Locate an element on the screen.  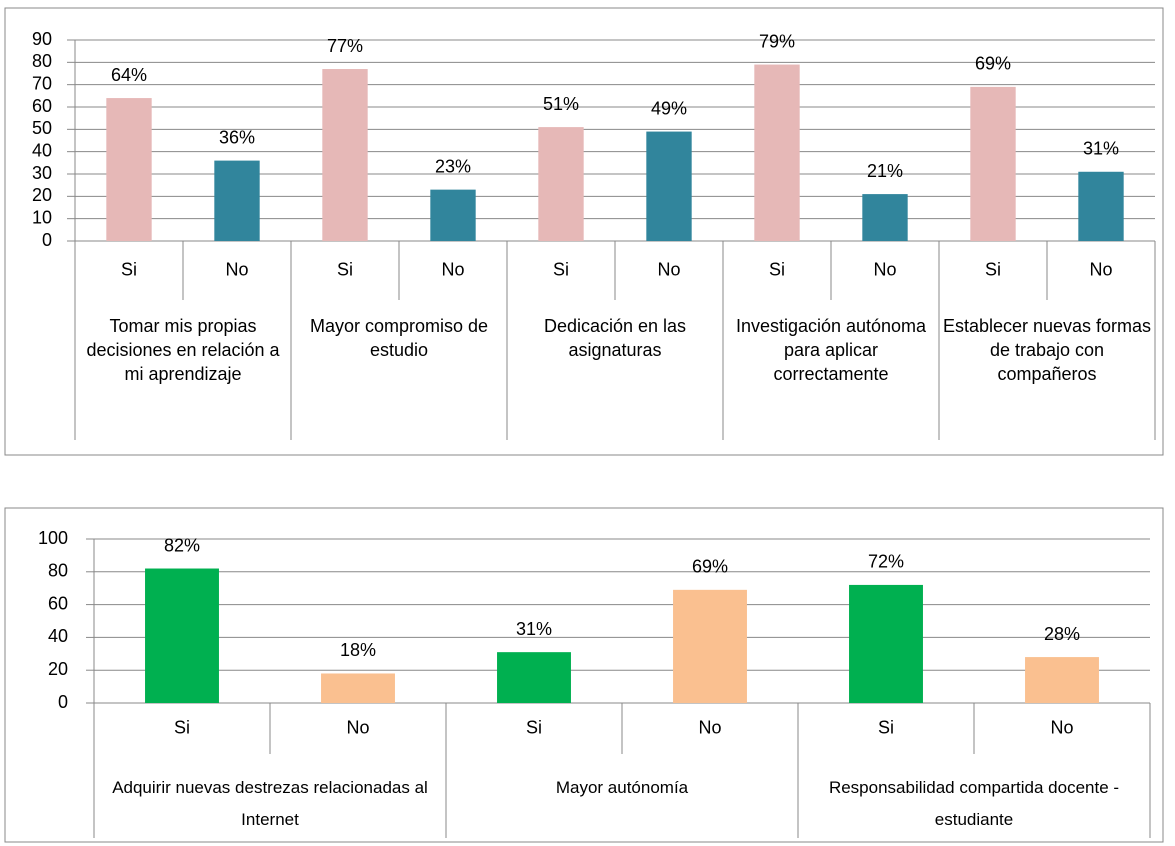
group-label: Dedicación en las asignaturas is located at coordinates (615, 338).